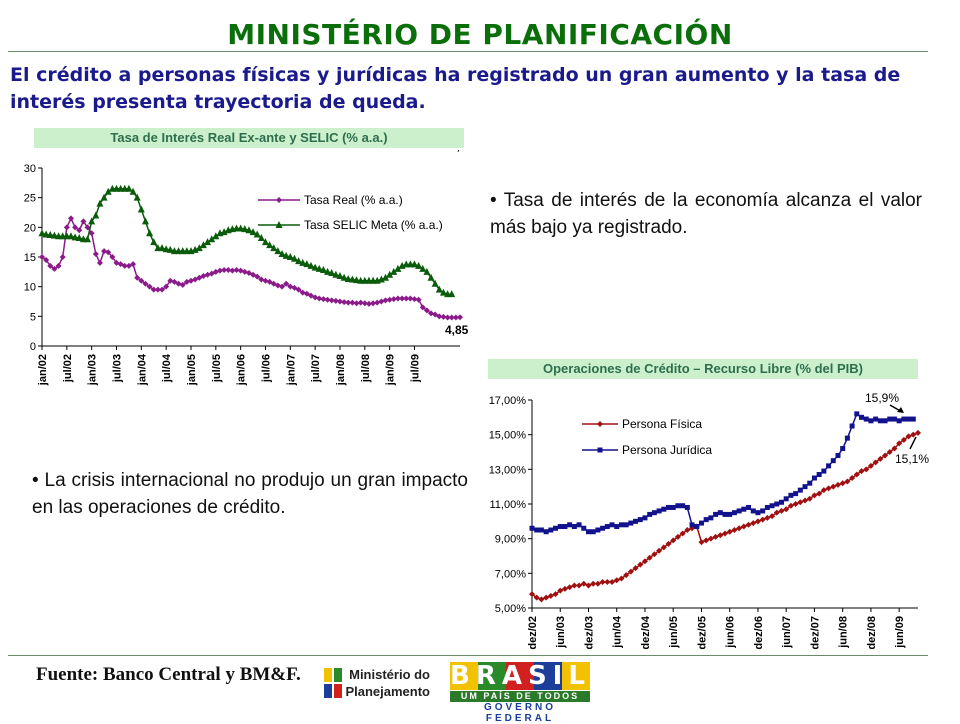  I want to click on chart1-x-tick-label: jul/07, so click(316, 368).